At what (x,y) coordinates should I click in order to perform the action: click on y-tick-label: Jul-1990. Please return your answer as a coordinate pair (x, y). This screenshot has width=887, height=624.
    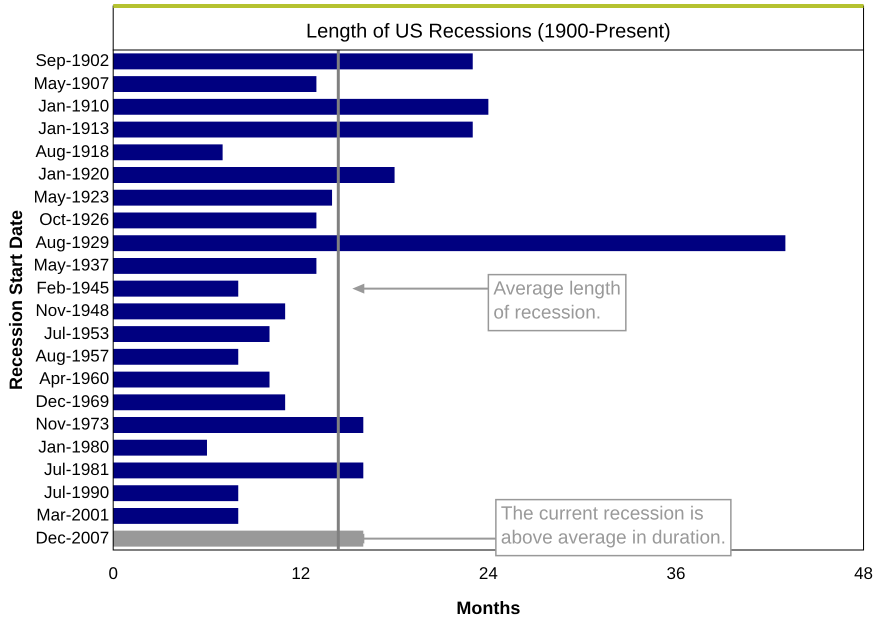
    Looking at the image, I should click on (77, 492).